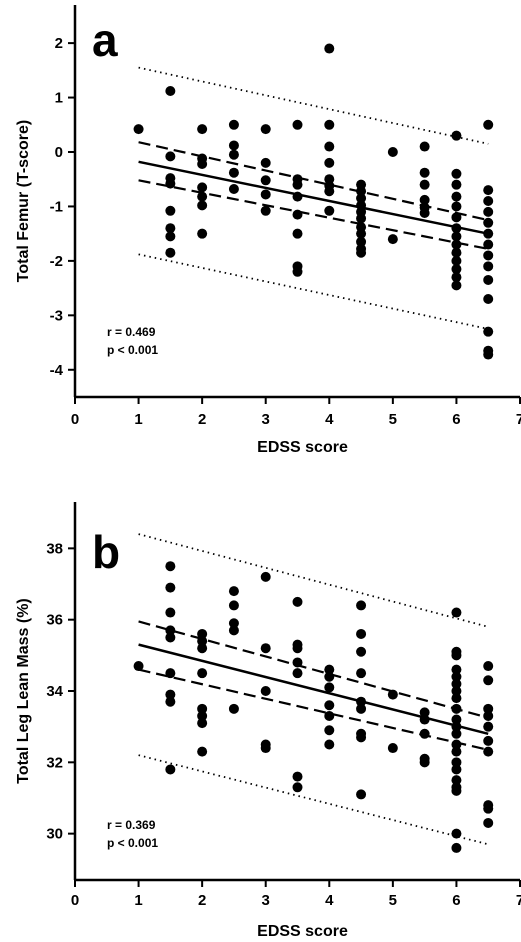  I want to click on y-axis-title: Total Leg Lean Mass (%), so click(23, 691).